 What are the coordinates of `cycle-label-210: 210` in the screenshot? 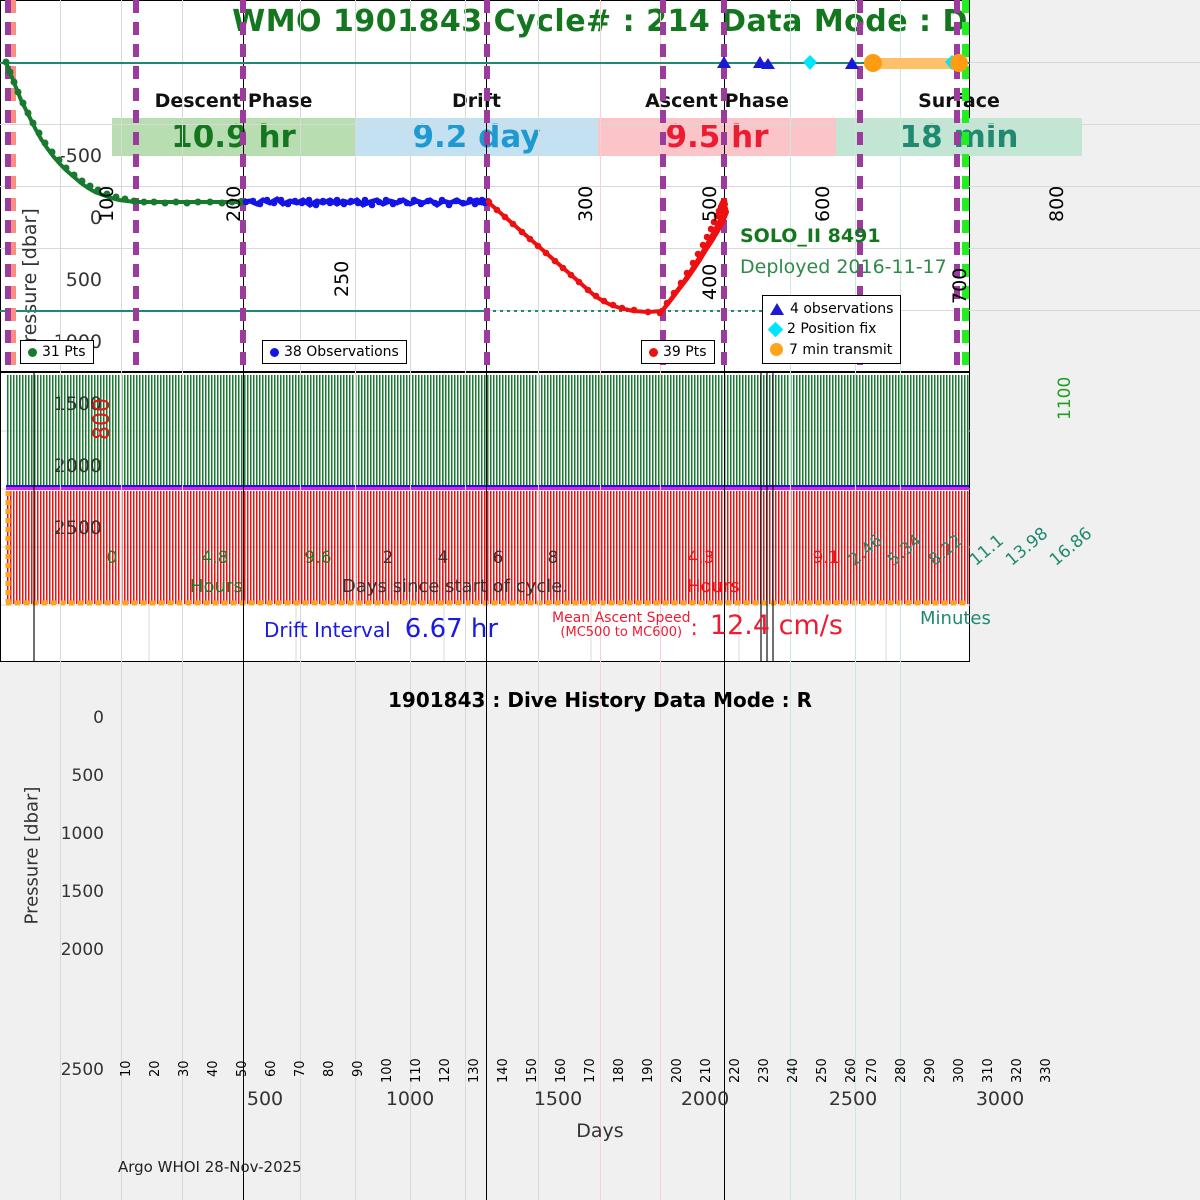 It's located at (706, 1070).